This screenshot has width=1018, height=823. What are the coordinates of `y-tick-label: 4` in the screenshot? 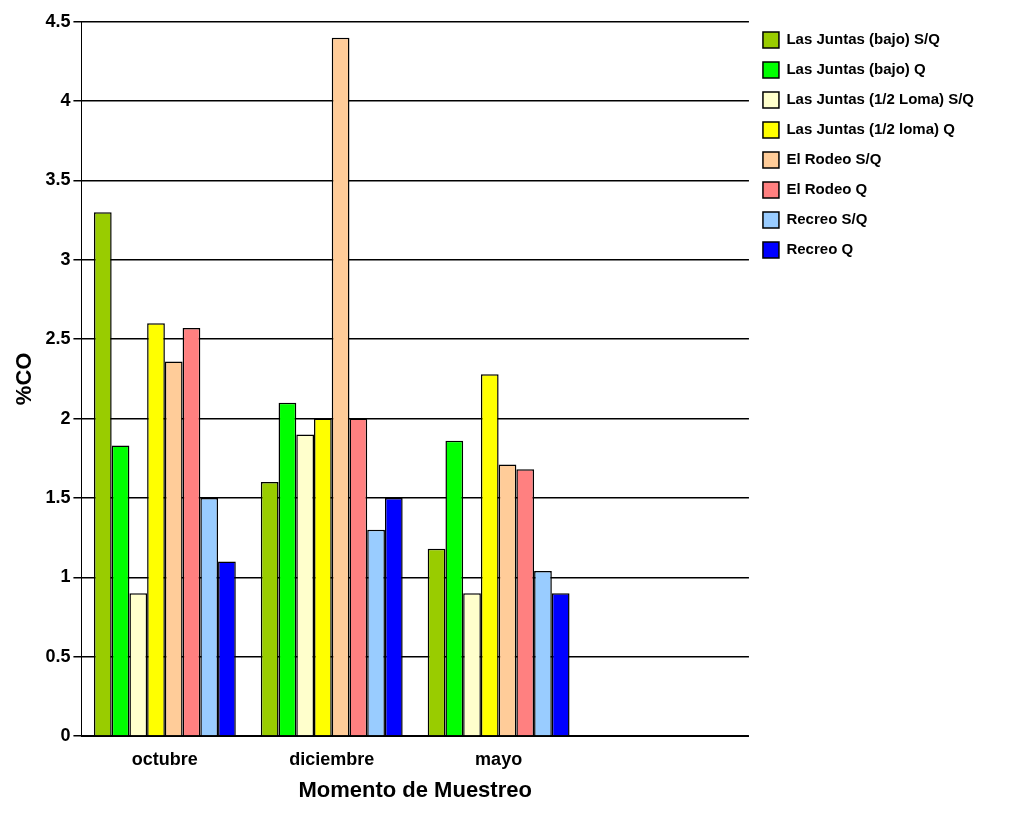 It's located at (65, 100).